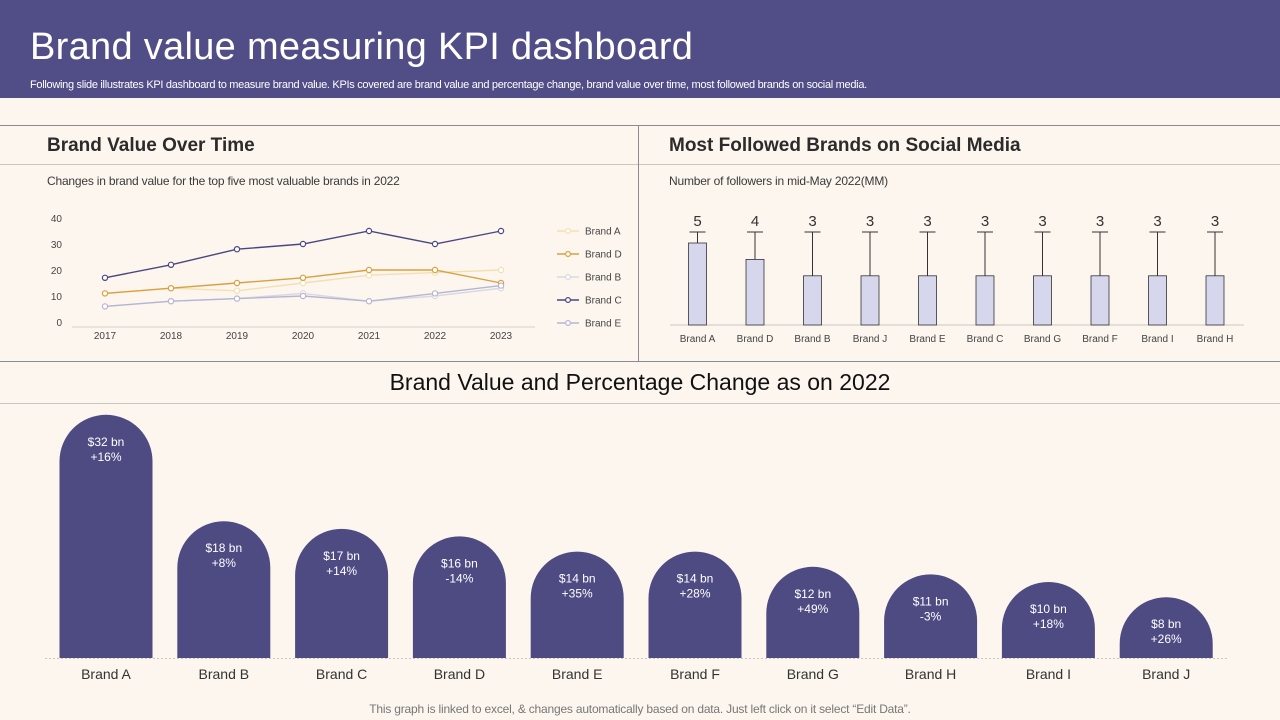  Describe the element at coordinates (603, 255) in the screenshot. I see `legend-label: Brand D` at that location.